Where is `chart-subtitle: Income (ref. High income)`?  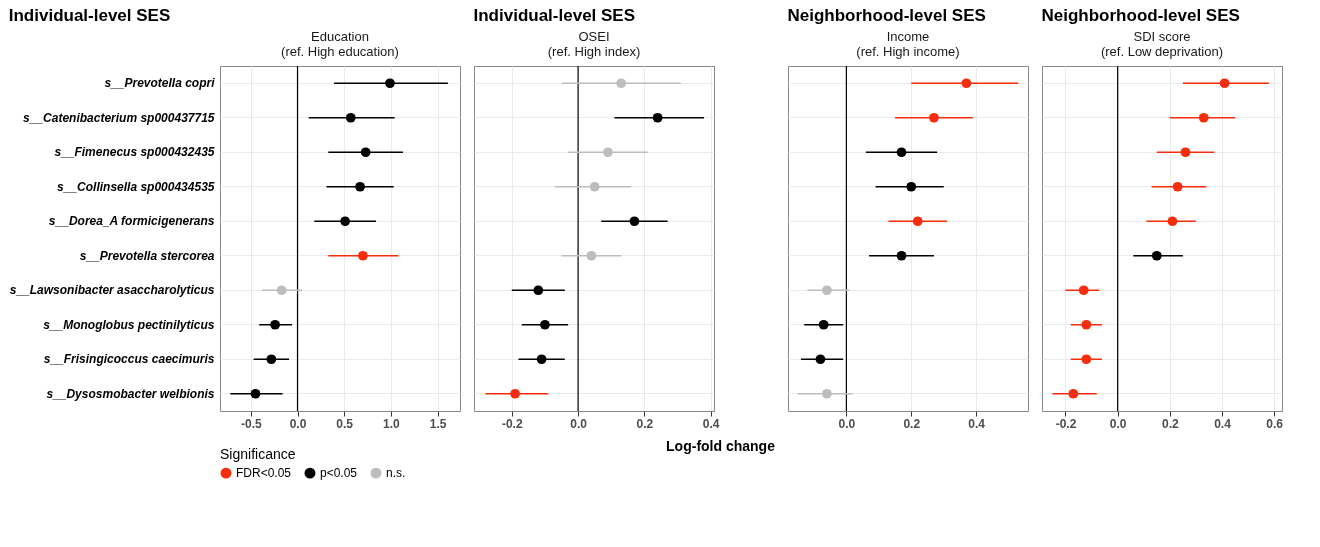
chart-subtitle: Income (ref. High income) is located at coordinates (908, 44).